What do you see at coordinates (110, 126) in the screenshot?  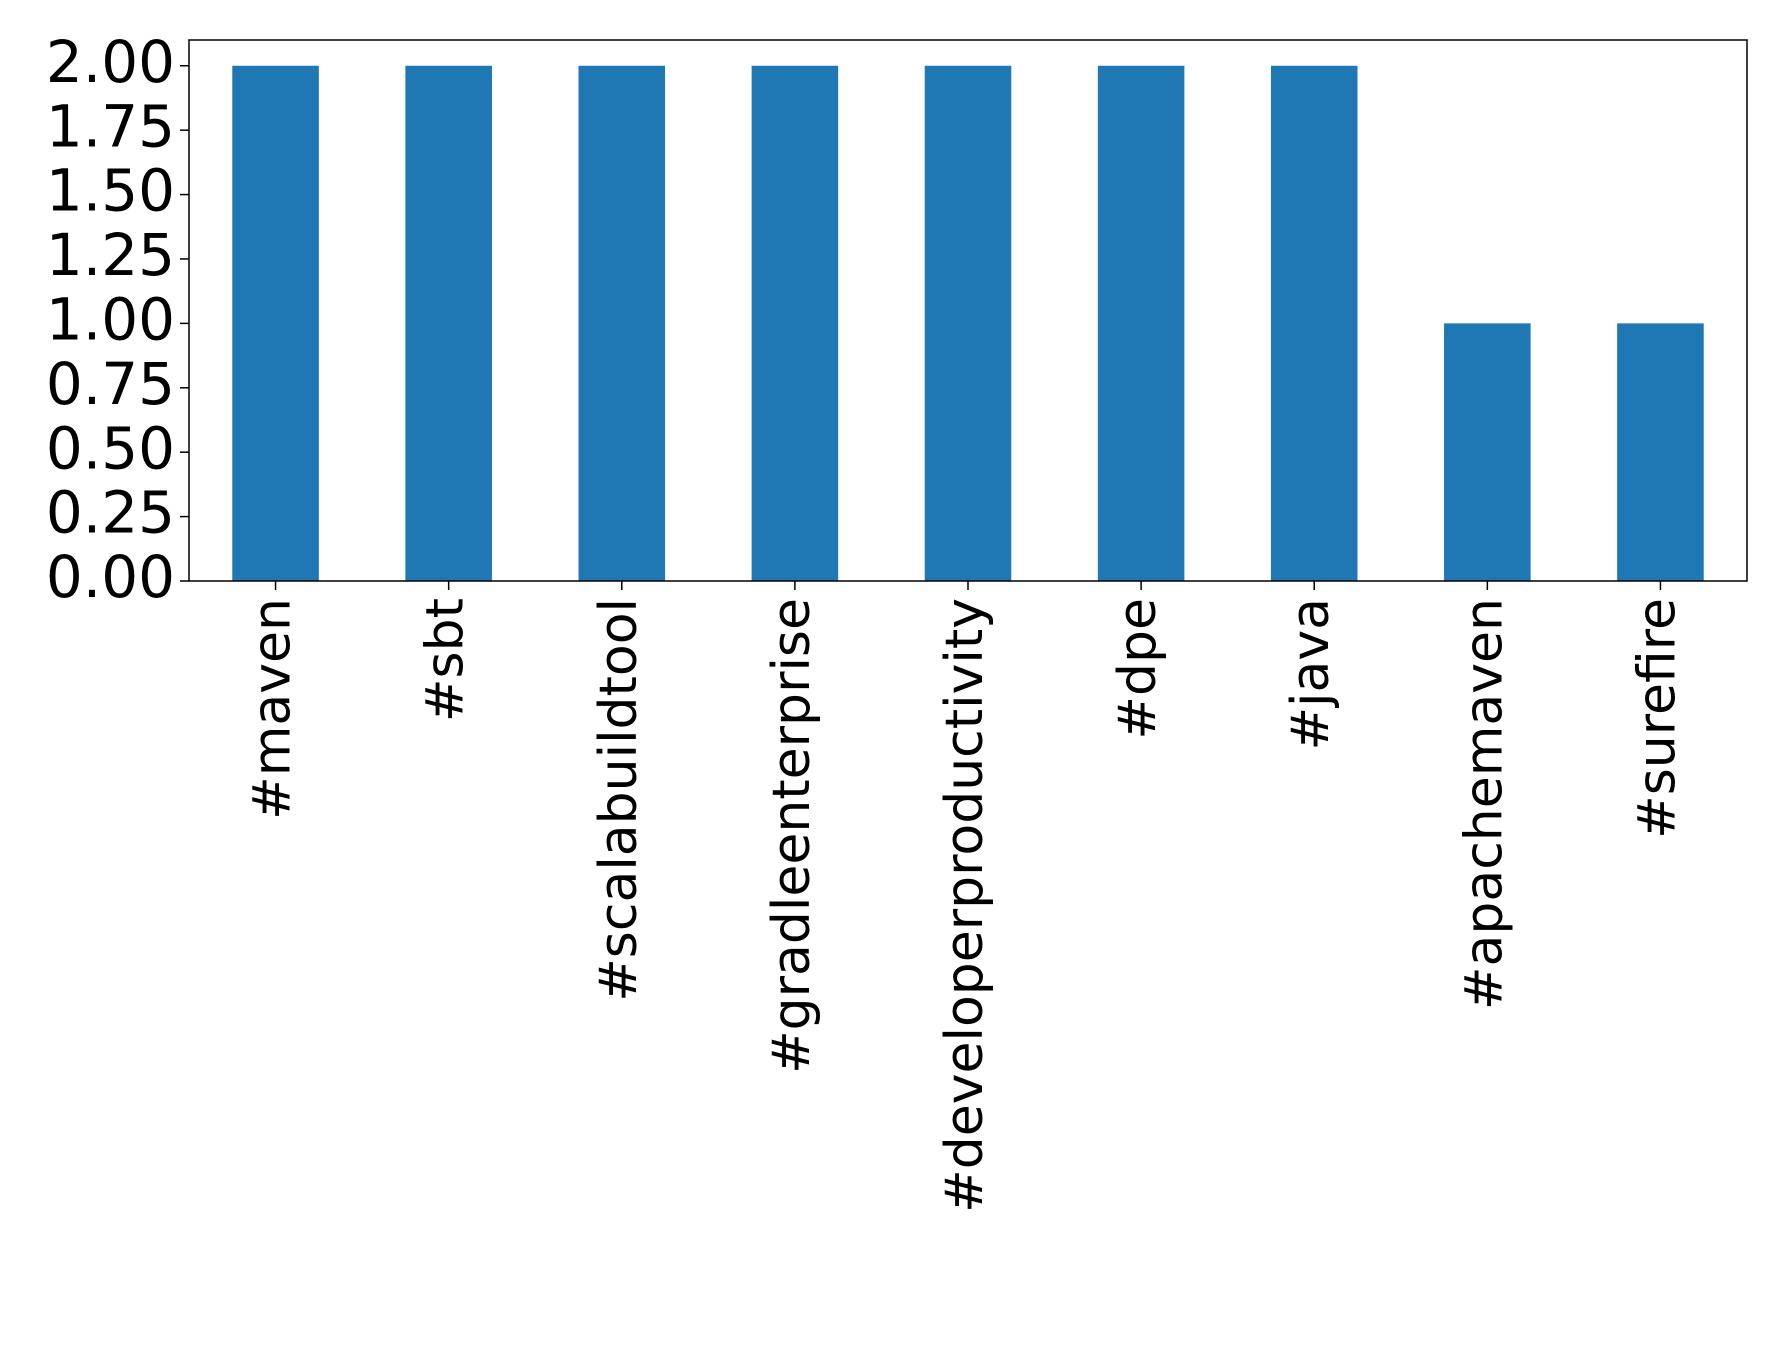 I see `y-tick-label: 1.75` at bounding box center [110, 126].